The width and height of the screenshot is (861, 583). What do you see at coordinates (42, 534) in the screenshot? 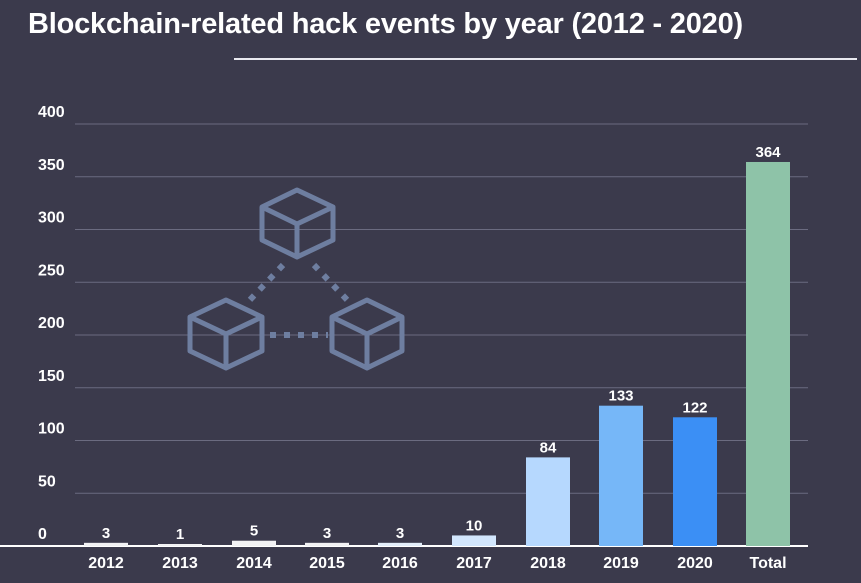
I see `y-tick-label: 0` at bounding box center [42, 534].